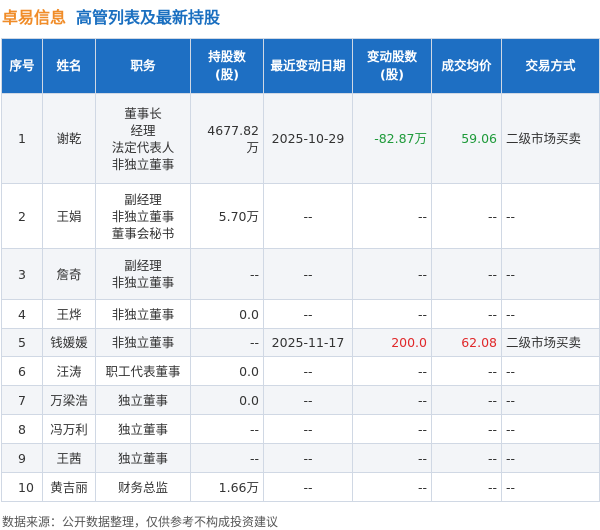 The image size is (600, 530). What do you see at coordinates (111, 16) in the screenshot?
I see `header: 卓易信息 高管列表及最新持股` at bounding box center [111, 16].